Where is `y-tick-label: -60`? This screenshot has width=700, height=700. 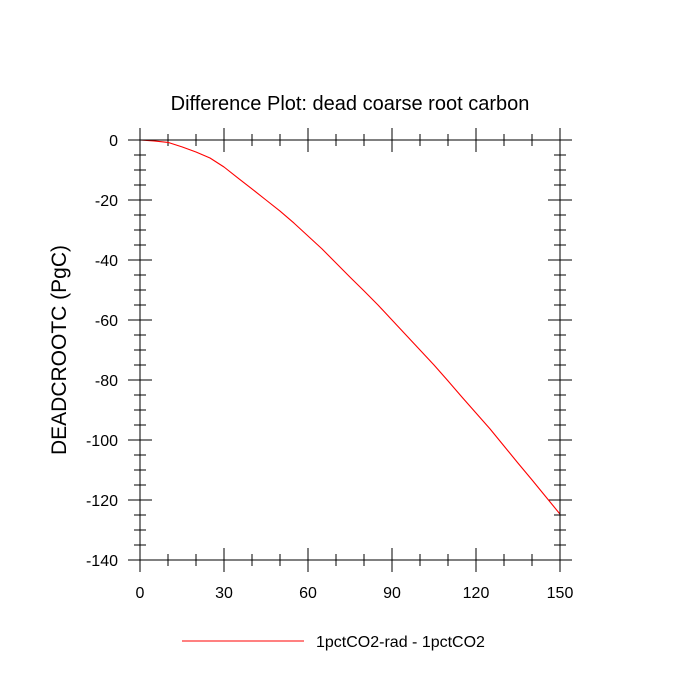 y-tick-label: -60 is located at coordinates (106, 321).